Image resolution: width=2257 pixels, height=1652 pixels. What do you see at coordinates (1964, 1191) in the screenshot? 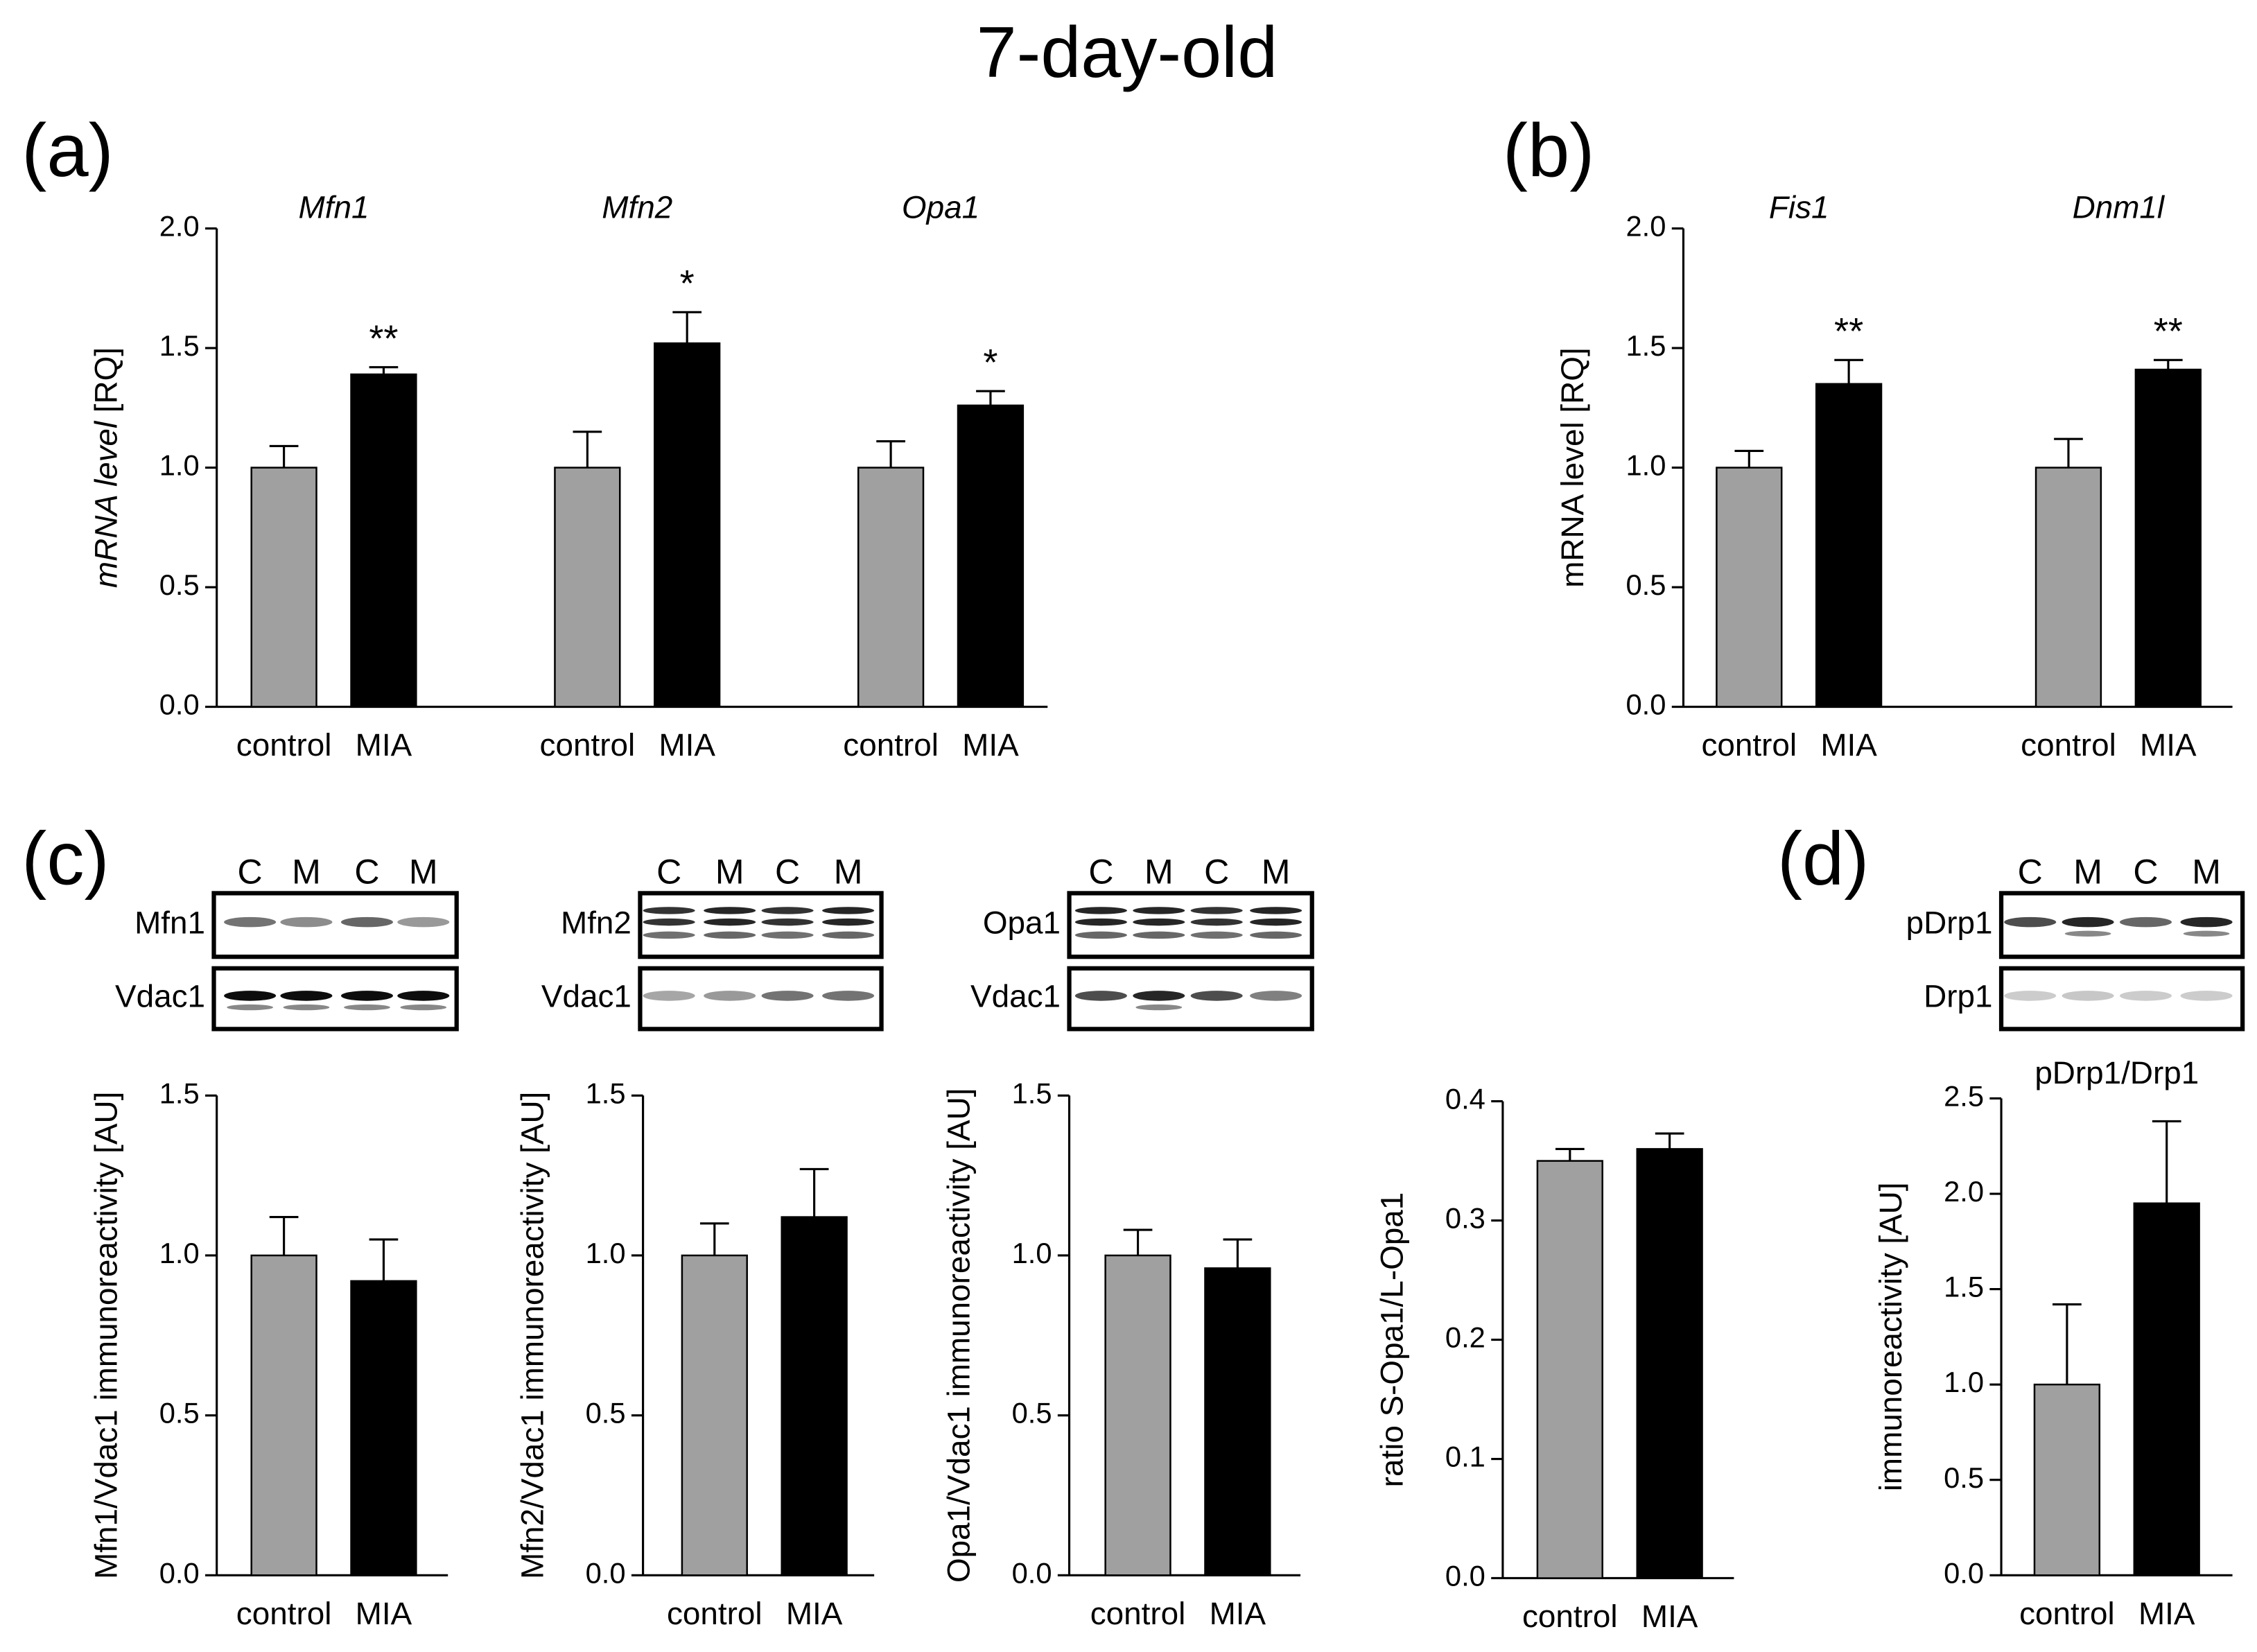
I see `y-tick-label: 2.0` at bounding box center [1964, 1191].